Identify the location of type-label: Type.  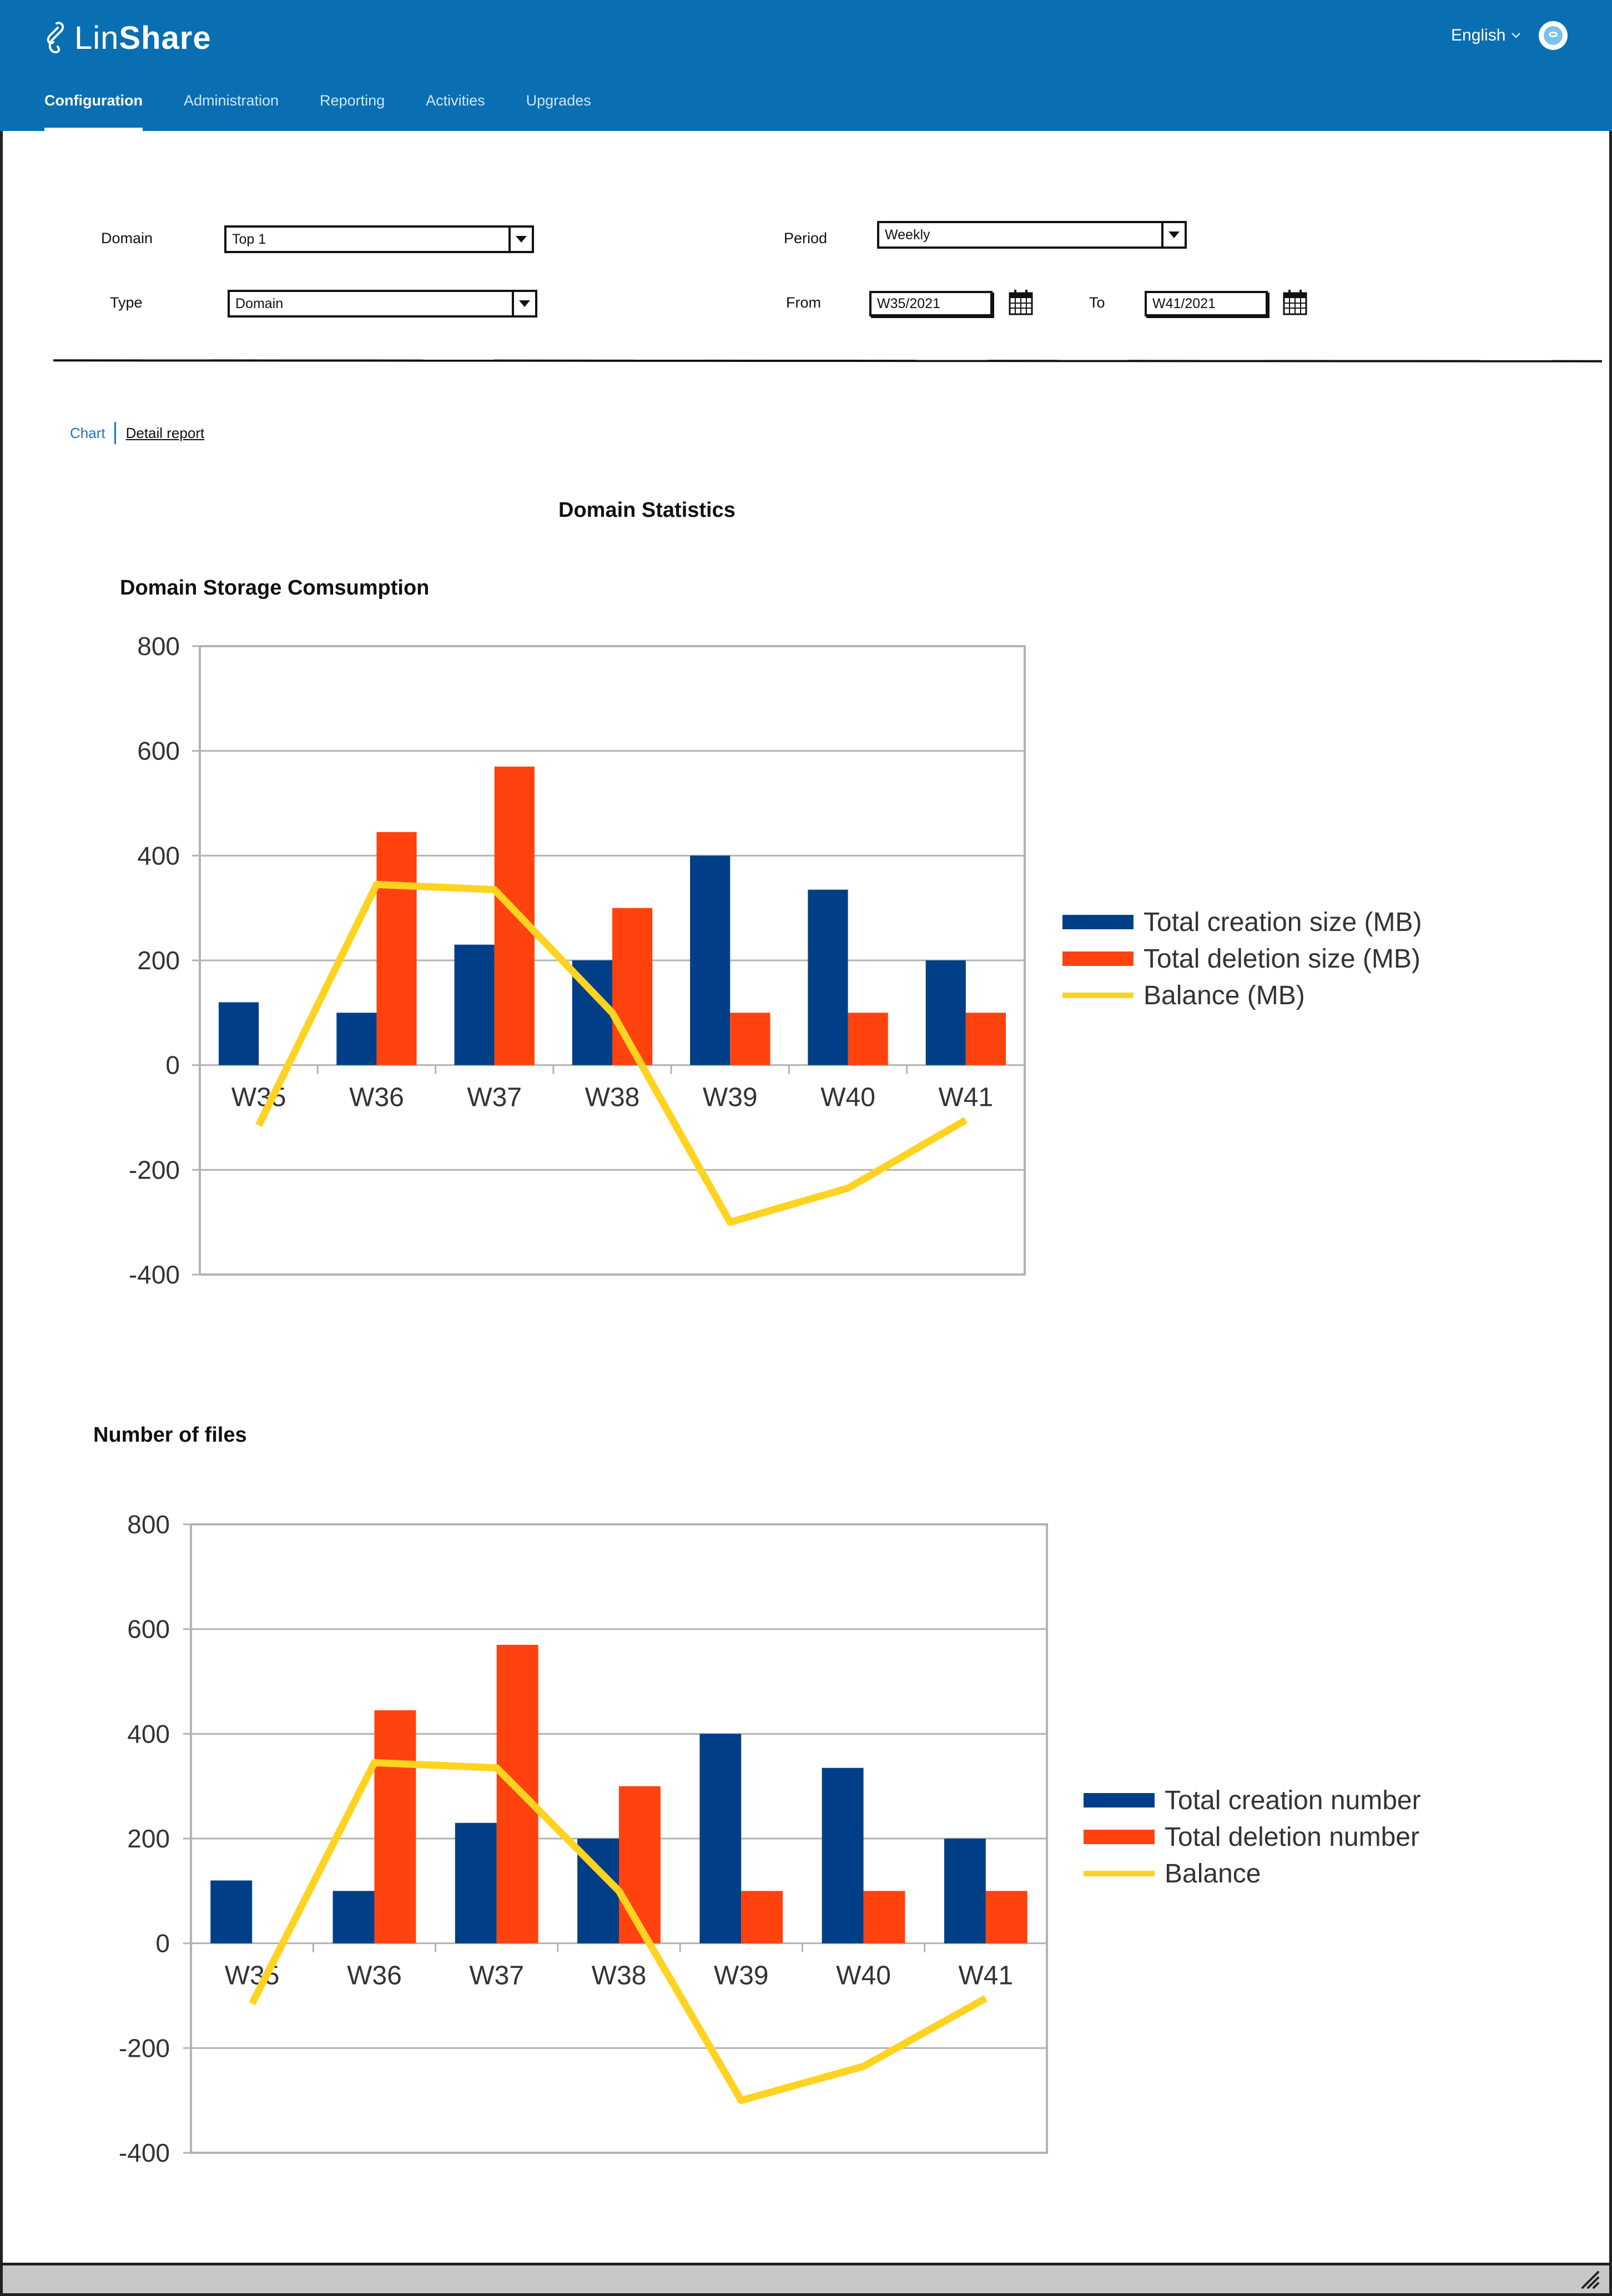
(126, 302).